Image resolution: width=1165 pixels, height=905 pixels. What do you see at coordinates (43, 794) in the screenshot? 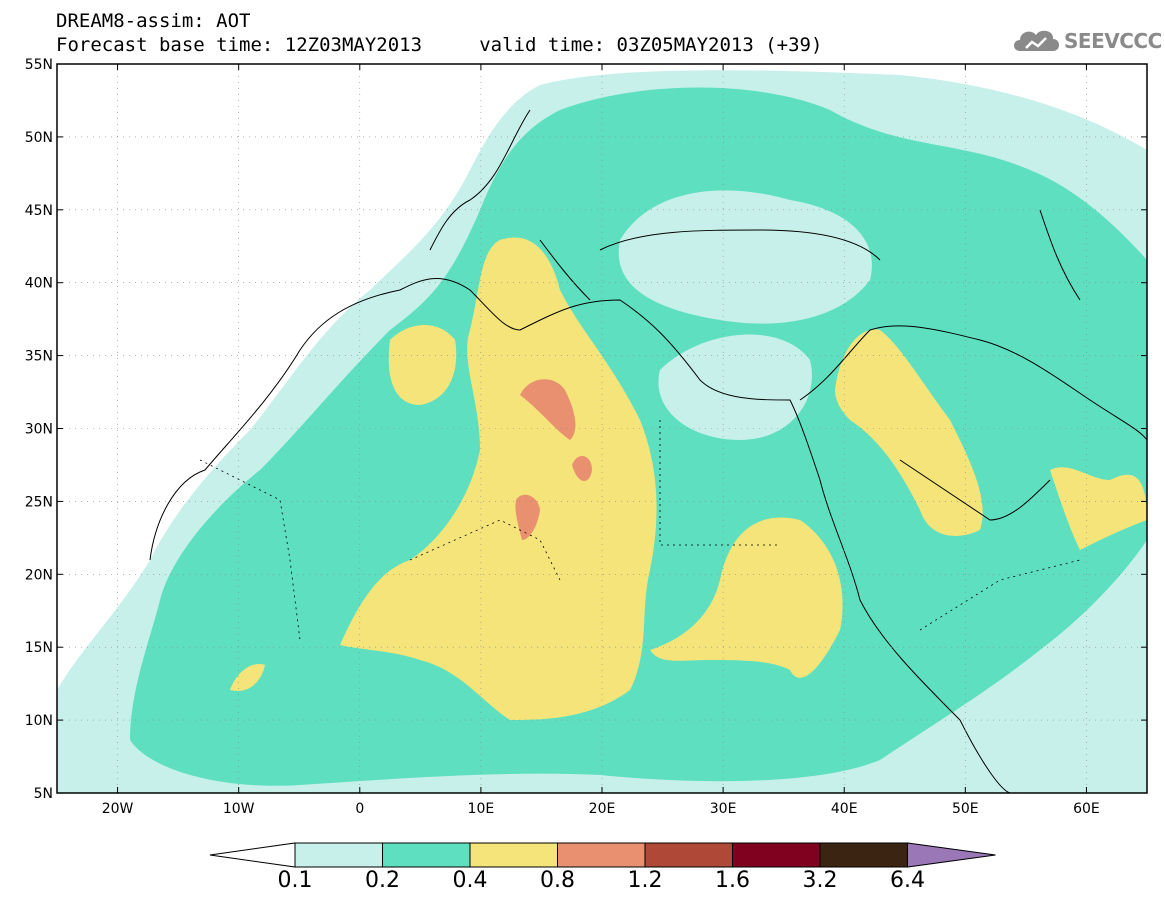
I see `lat-tick-label: 5N` at bounding box center [43, 794].